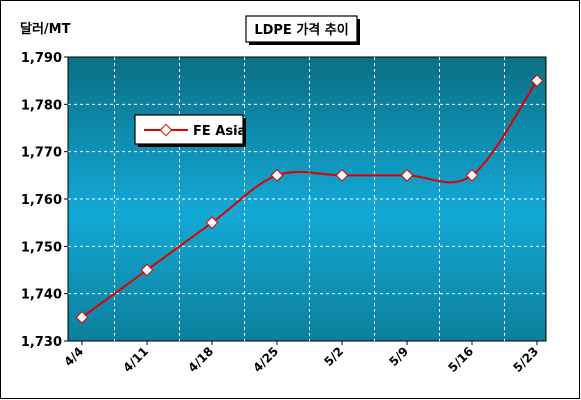 Image resolution: width=581 pixels, height=400 pixels. What do you see at coordinates (41, 153) in the screenshot?
I see `y-tick-label: 1,770` at bounding box center [41, 153].